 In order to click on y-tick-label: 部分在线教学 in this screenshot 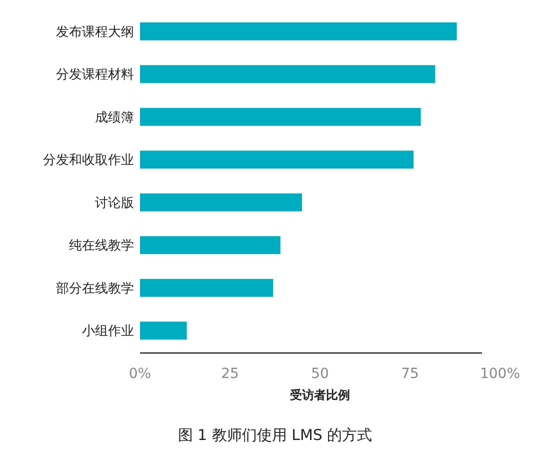, I will do `click(95, 288)`.